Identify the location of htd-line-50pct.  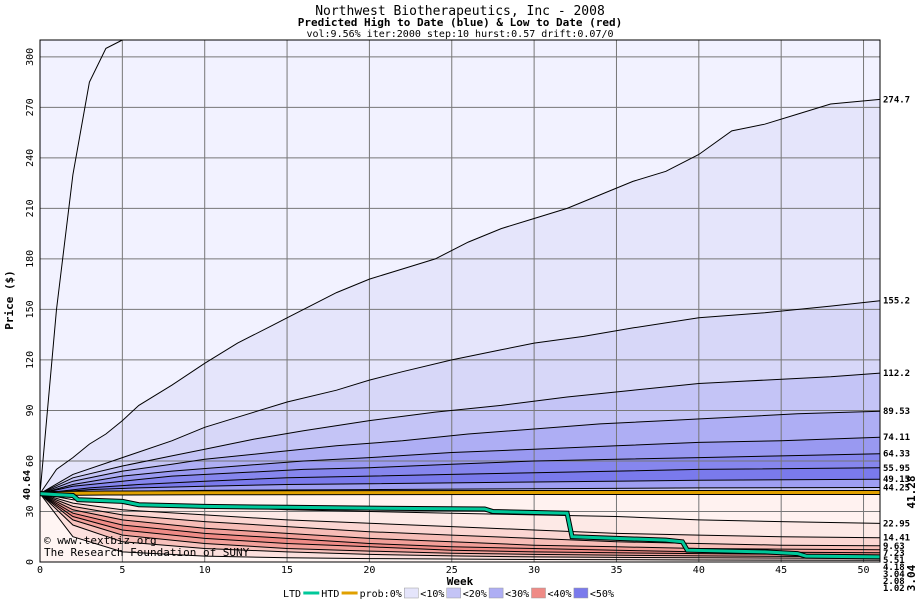
(460, 474).